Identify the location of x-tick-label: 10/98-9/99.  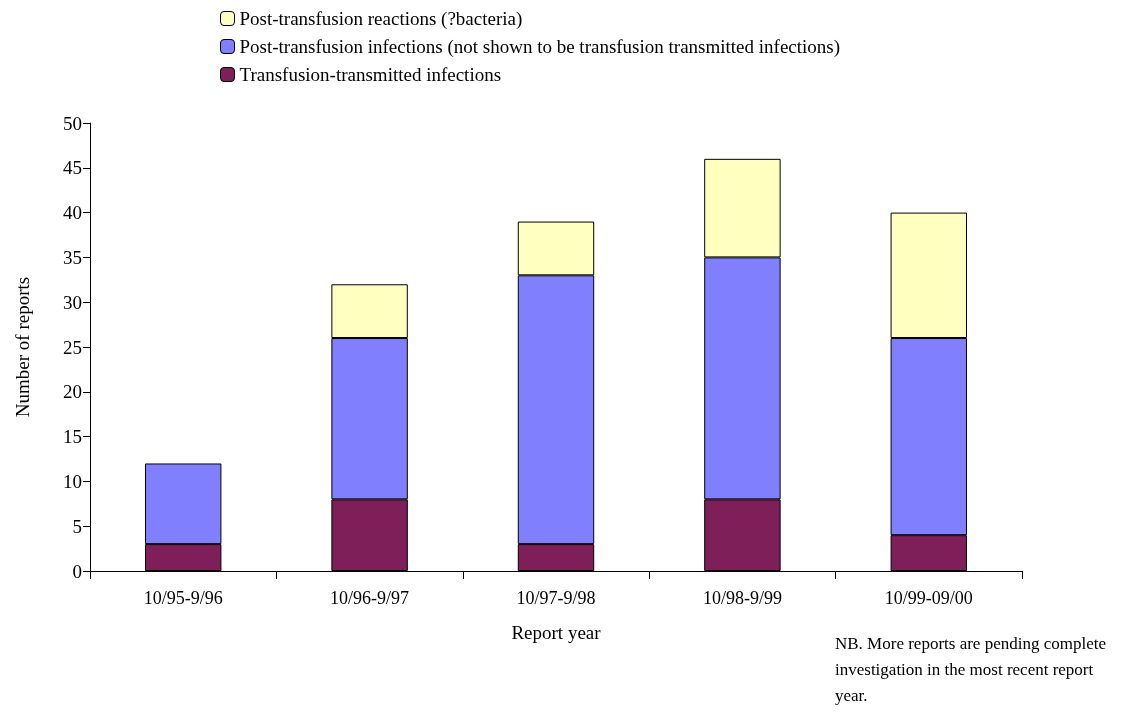
(742, 598).